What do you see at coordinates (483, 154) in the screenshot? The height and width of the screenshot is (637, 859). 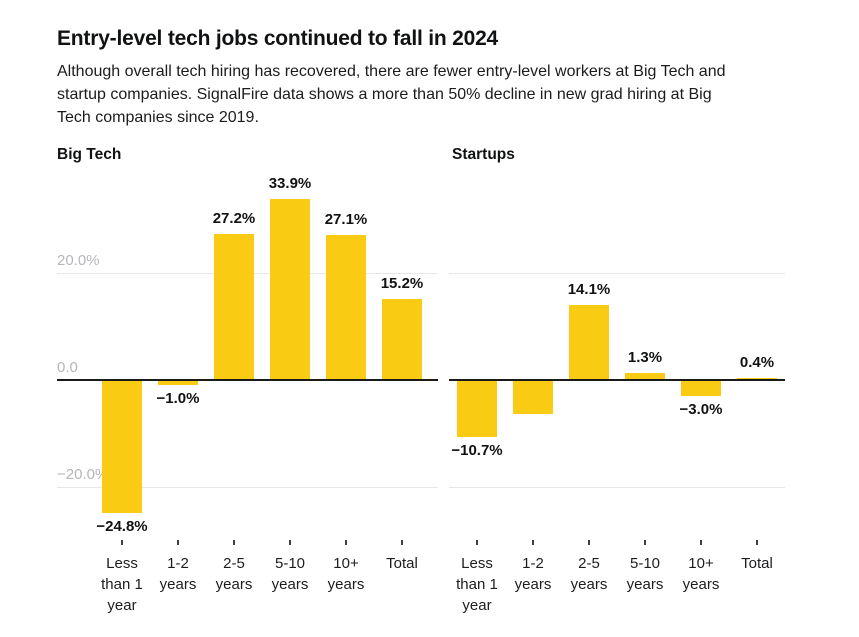 I see `chart-title-startups: Startups` at bounding box center [483, 154].